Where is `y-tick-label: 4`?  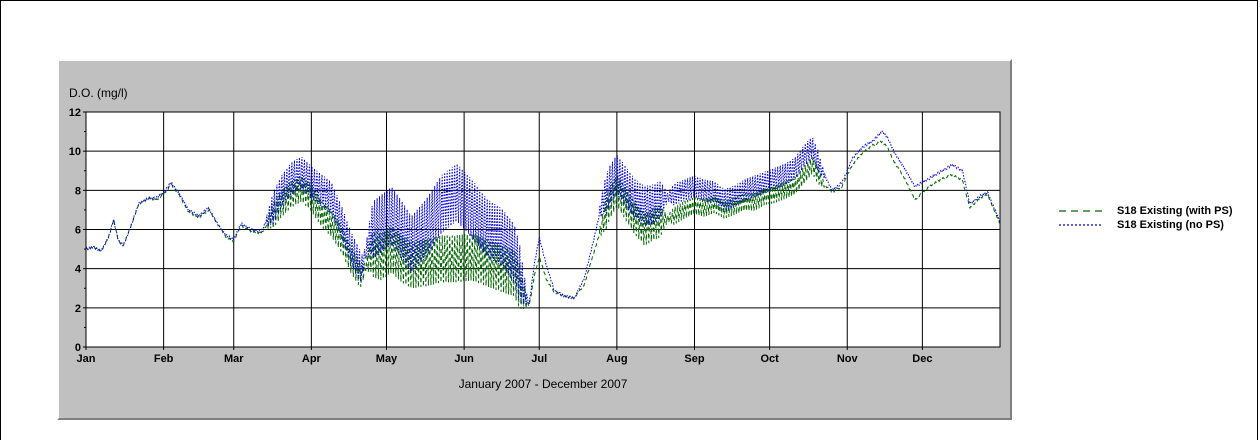 y-tick-label: 4 is located at coordinates (78, 270).